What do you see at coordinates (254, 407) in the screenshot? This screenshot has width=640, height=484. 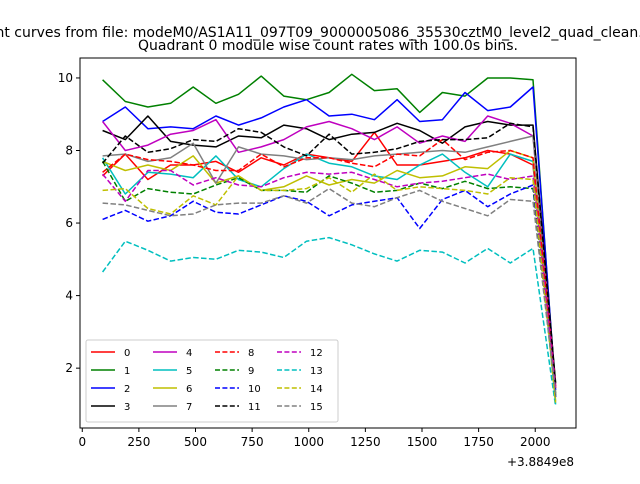 I see `legend-label-11: 11` at bounding box center [254, 407].